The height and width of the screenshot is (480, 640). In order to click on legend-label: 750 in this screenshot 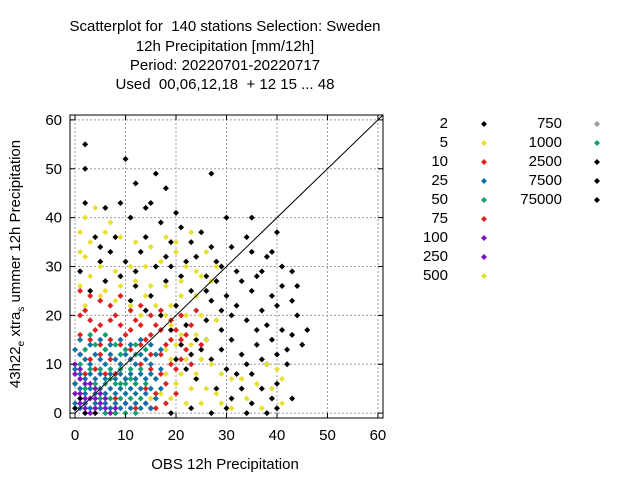, I will do `click(549, 123)`.